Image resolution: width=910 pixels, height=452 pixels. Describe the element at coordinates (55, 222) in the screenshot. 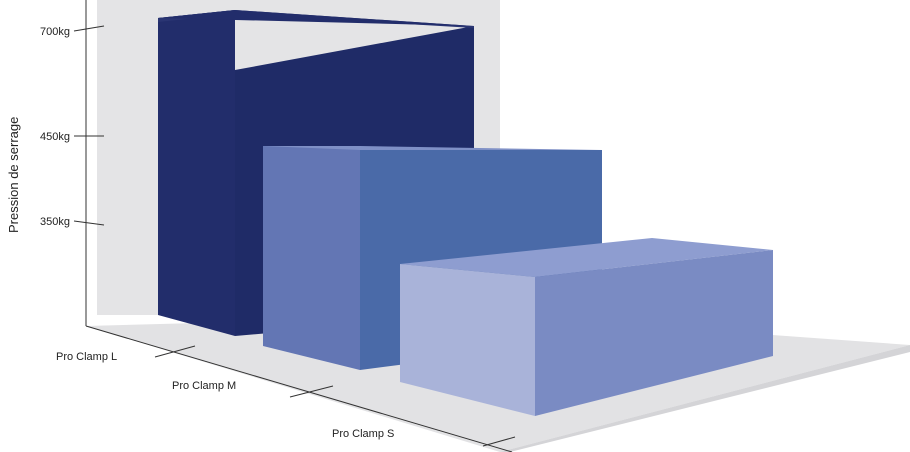

I see `y-tick-label-350: 350kg` at that location.